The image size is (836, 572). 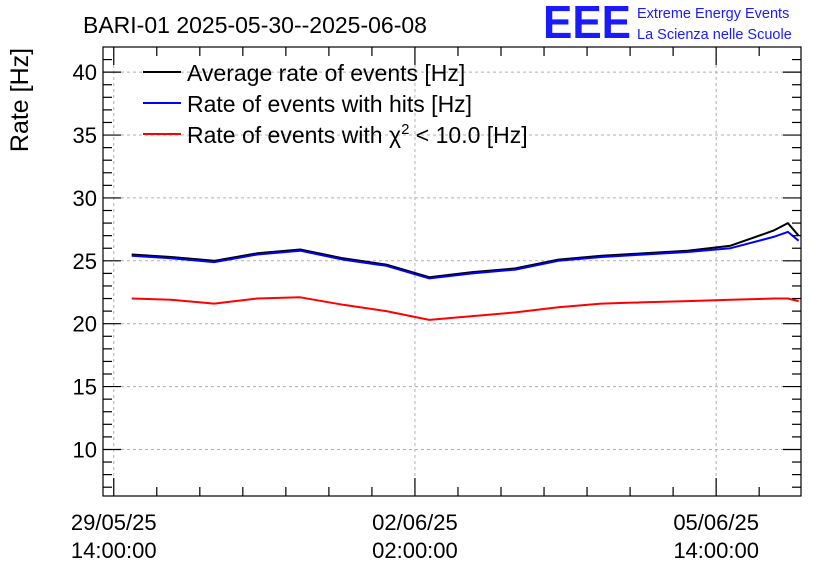 I want to click on y-tick-label: 20, so click(x=85, y=324).